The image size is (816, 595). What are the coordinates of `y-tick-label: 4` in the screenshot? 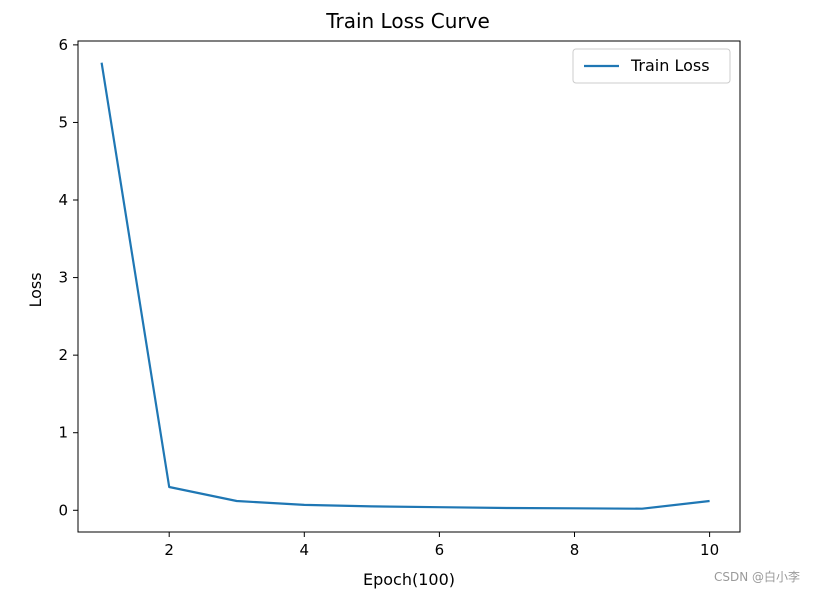 It's located at (63, 200).